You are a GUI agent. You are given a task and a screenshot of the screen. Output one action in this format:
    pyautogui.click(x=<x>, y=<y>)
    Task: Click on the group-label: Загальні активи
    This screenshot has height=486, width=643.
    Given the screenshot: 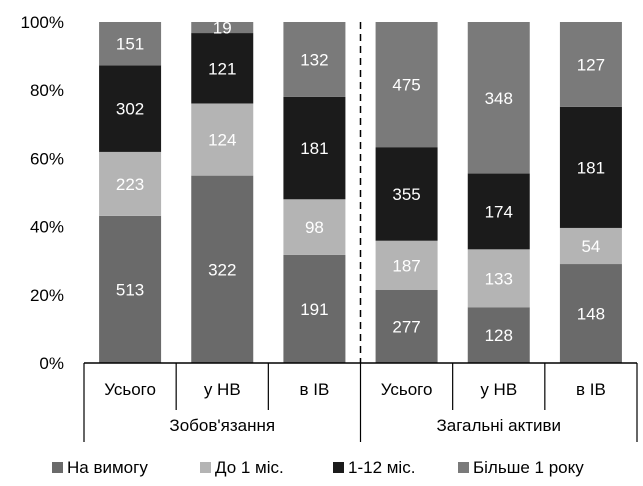 What is the action you would take?
    pyautogui.click(x=498, y=425)
    